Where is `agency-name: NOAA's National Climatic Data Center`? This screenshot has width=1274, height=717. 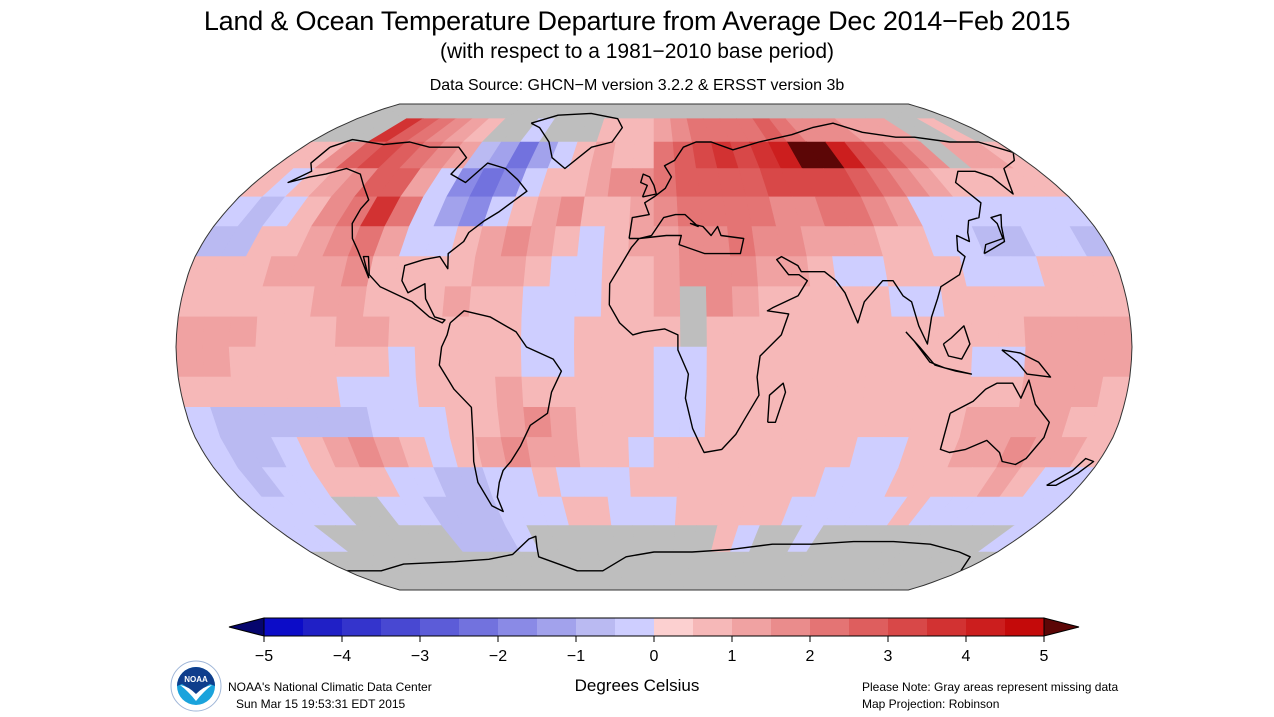
agency-name: NOAA's National Climatic Data Center is located at coordinates (330, 687).